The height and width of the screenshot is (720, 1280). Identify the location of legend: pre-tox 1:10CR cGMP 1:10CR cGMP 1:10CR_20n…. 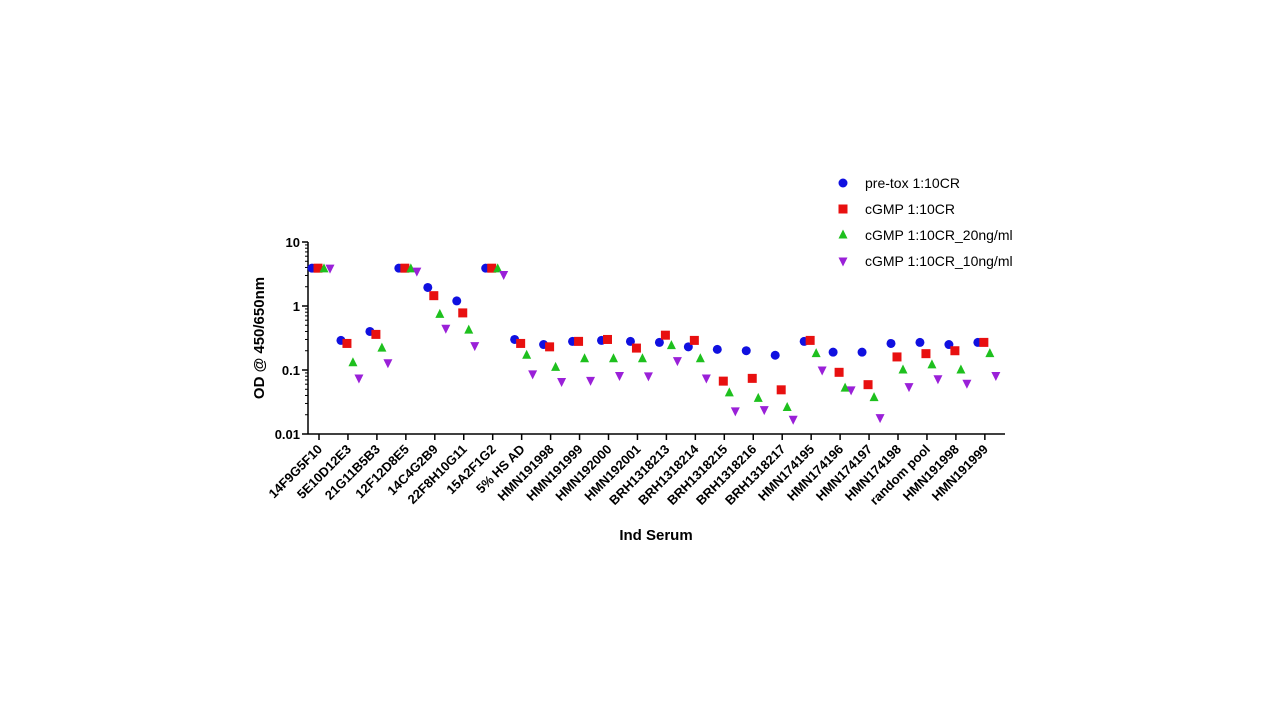
(925, 222).